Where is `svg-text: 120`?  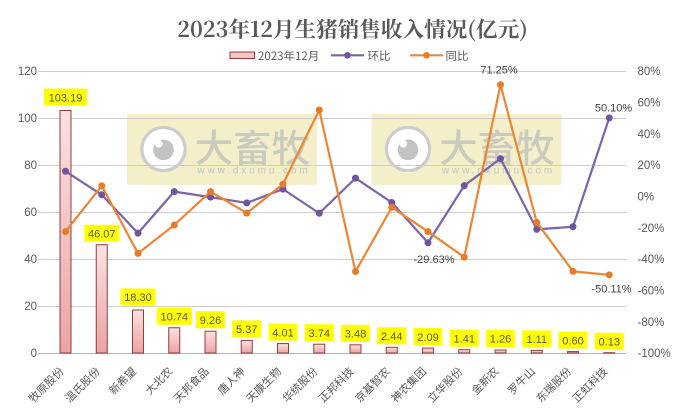
svg-text: 120 is located at coordinates (27, 72).